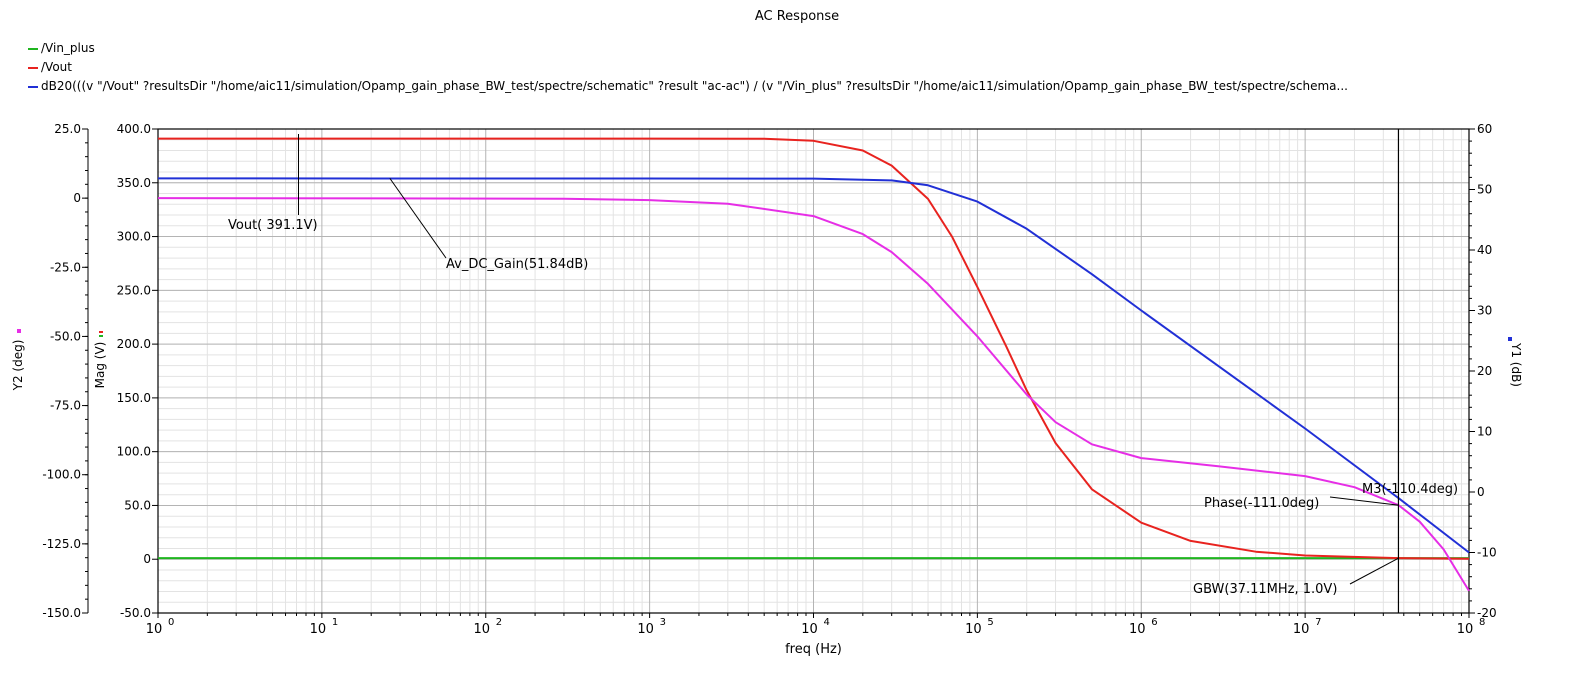 Image resolution: width=1594 pixels, height=681 pixels. Describe the element at coordinates (1484, 311) in the screenshot. I see `y1-tick-label: 30` at that location.